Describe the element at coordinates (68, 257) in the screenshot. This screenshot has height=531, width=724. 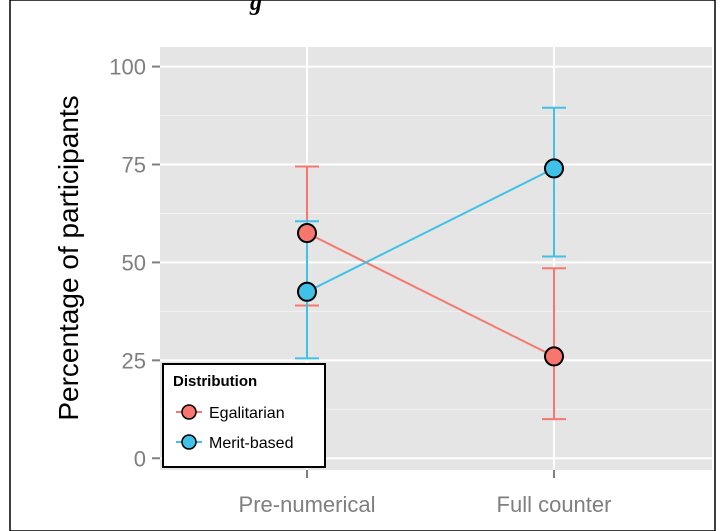
I see `y-axis-title: Percentage of participants` at that location.